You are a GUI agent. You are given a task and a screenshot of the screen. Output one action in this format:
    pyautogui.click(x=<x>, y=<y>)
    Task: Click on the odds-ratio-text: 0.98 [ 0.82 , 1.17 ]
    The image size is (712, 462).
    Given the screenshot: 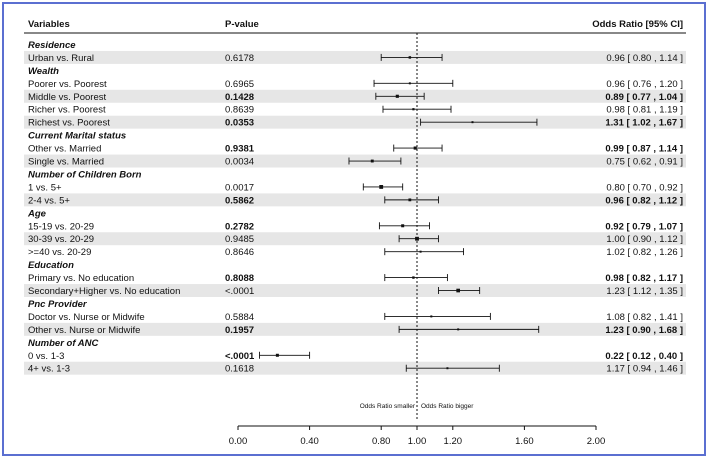 What is the action you would take?
    pyautogui.click(x=644, y=278)
    